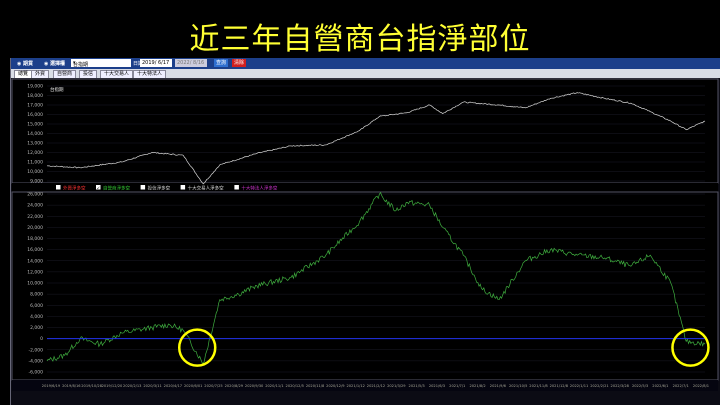  I want to click on x-tick-label: 2022/2/21, so click(599, 386).